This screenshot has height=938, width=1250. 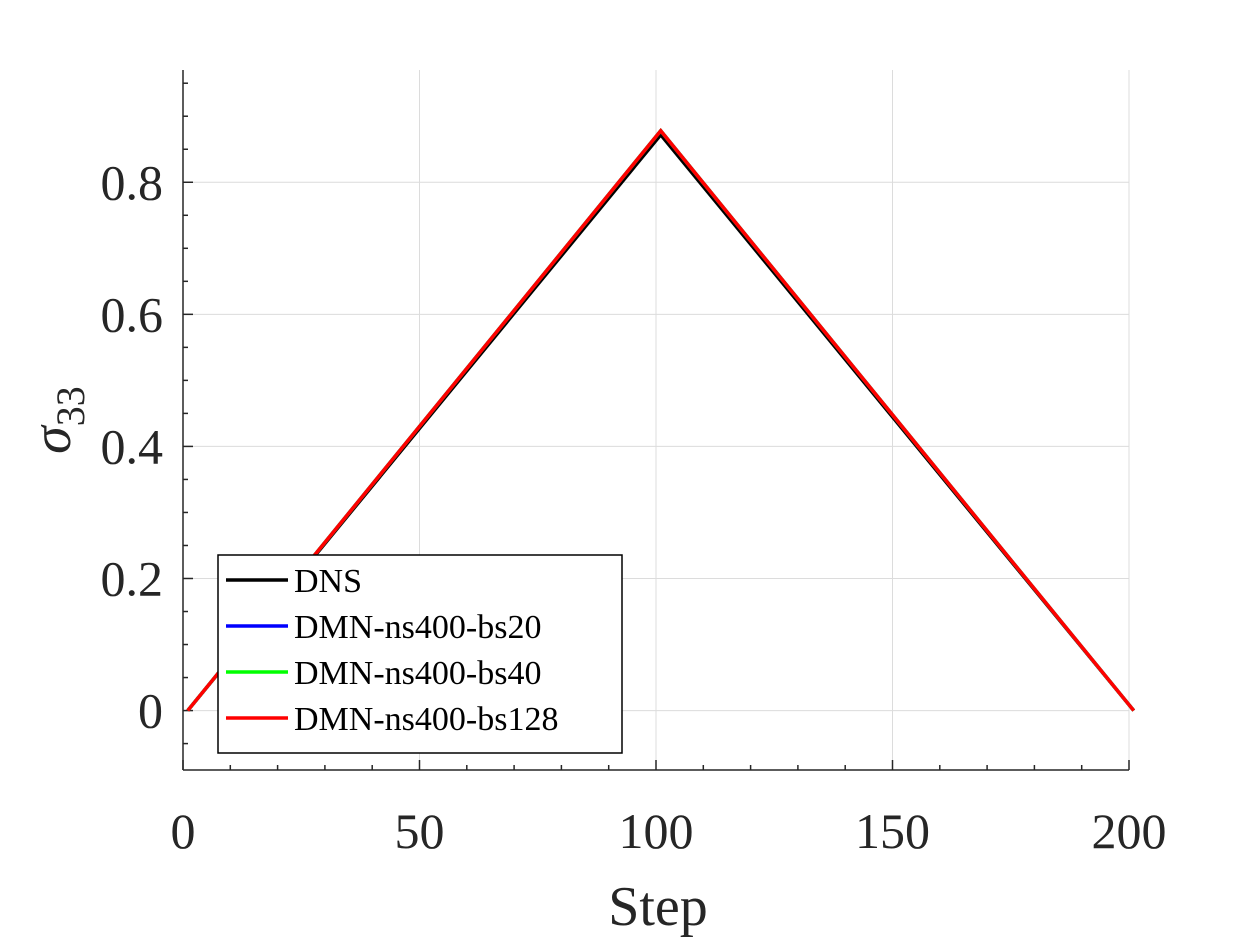 What do you see at coordinates (132, 446) in the screenshot?
I see `y-tick-label: 0.4` at bounding box center [132, 446].